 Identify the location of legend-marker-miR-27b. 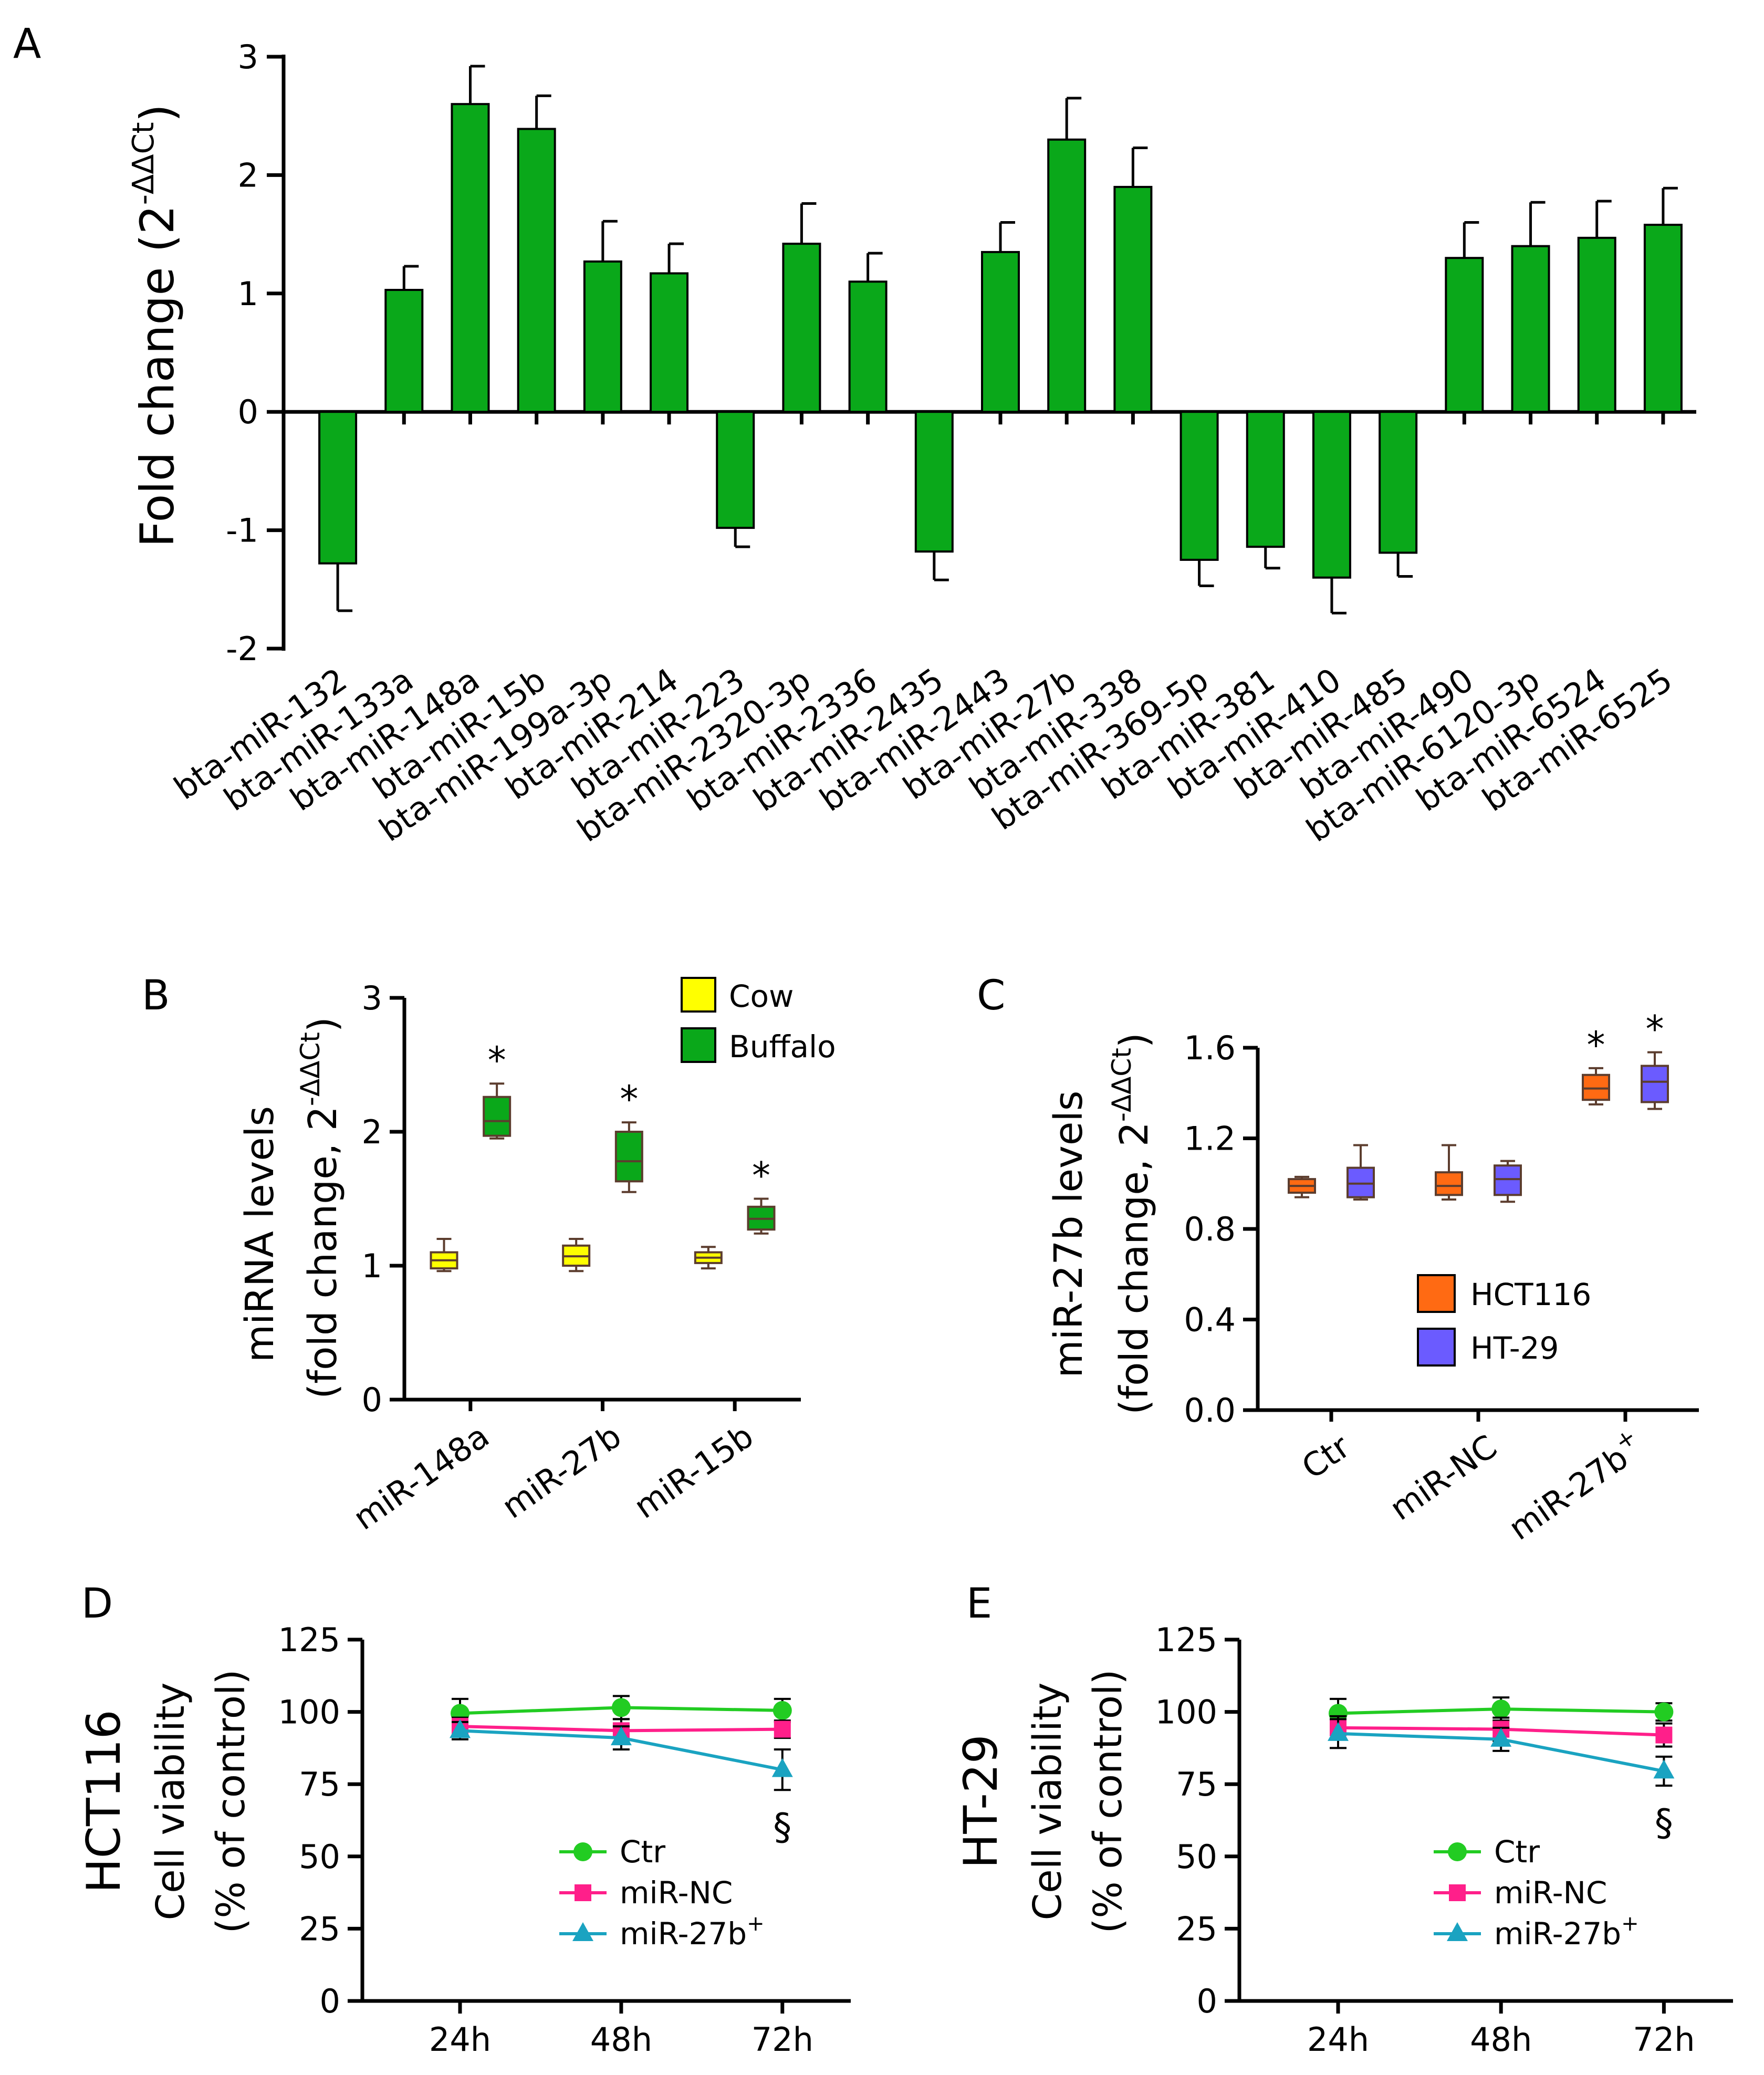
(1457, 1931).